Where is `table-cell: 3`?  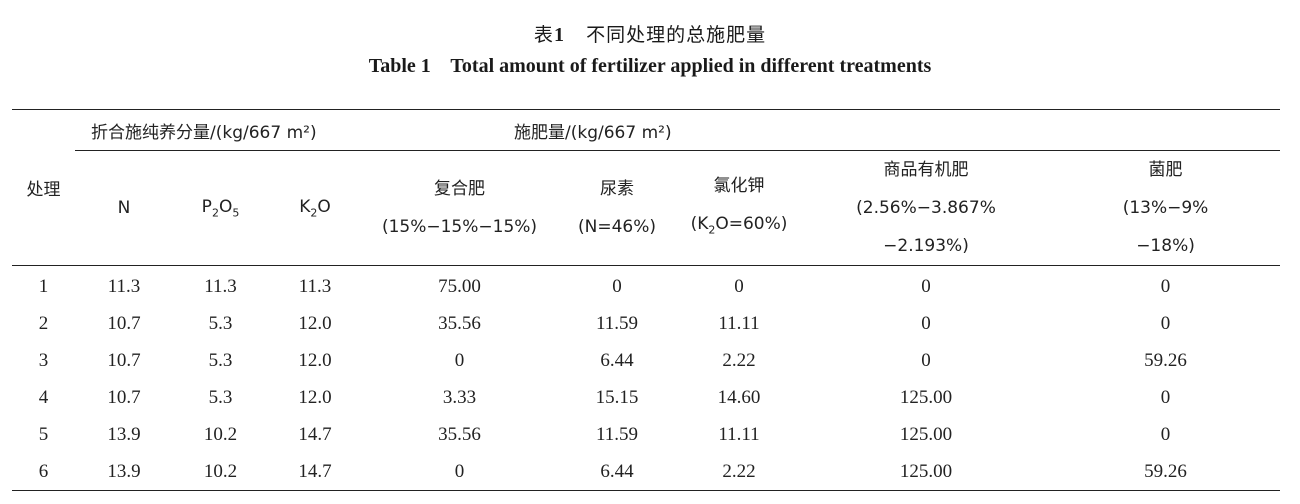
table-cell: 3 is located at coordinates (43, 360).